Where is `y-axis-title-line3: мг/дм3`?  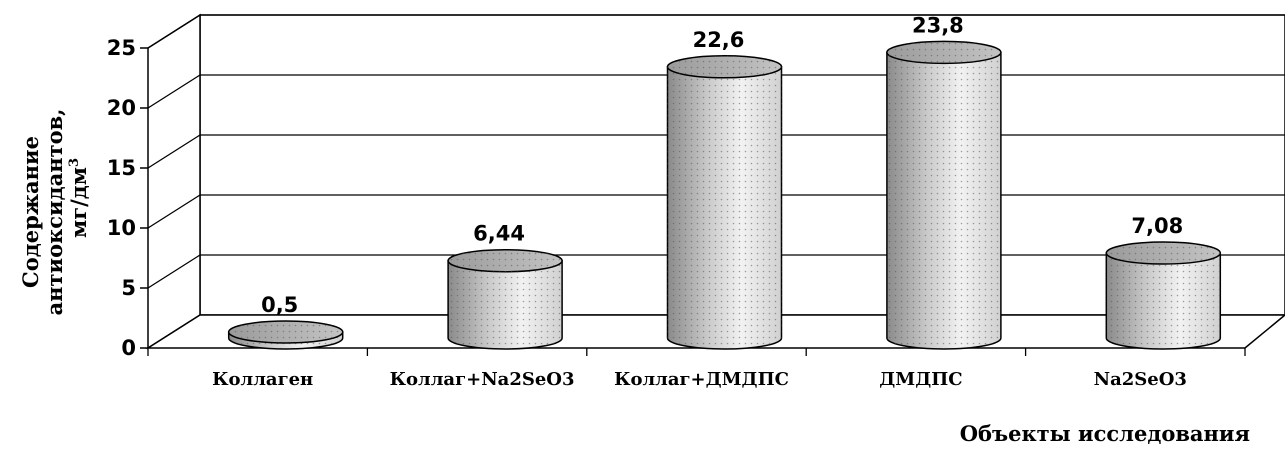 y-axis-title-line3: мг/дм3 is located at coordinates (78, 198).